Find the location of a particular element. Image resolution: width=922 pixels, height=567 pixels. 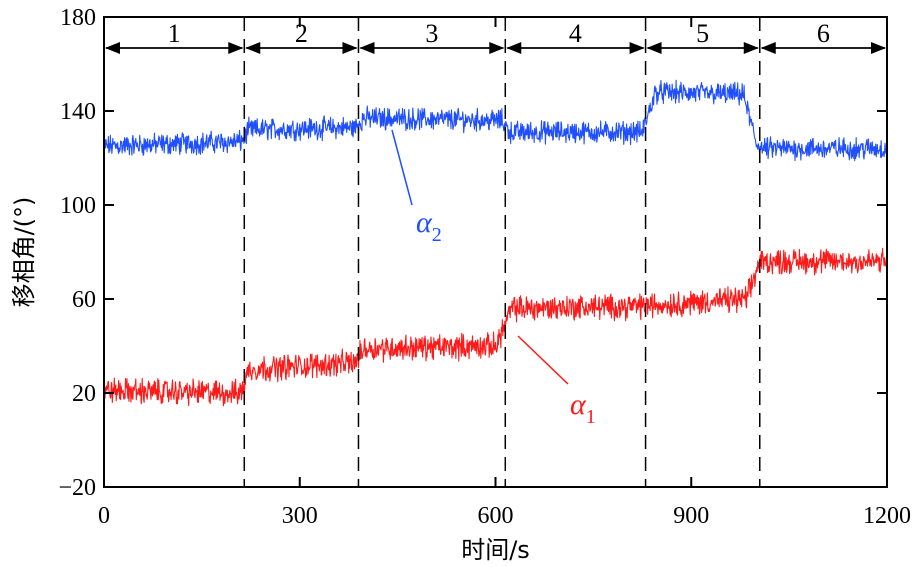

series-callout-label-1: α2 is located at coordinates (429, 226).